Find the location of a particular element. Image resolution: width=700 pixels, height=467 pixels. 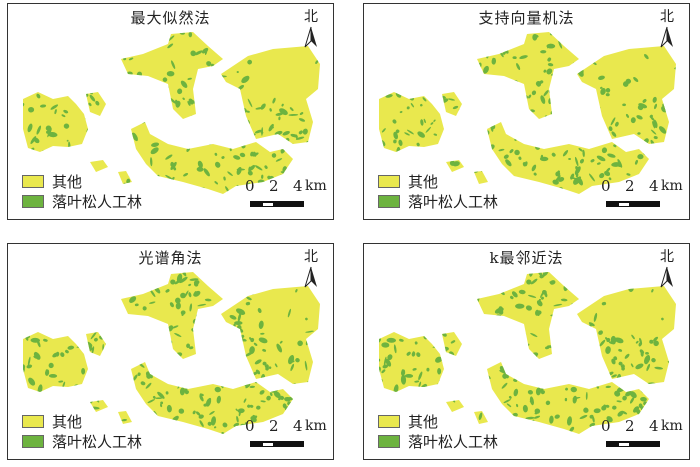

scale-bar-graphic is located at coordinates (633, 444).